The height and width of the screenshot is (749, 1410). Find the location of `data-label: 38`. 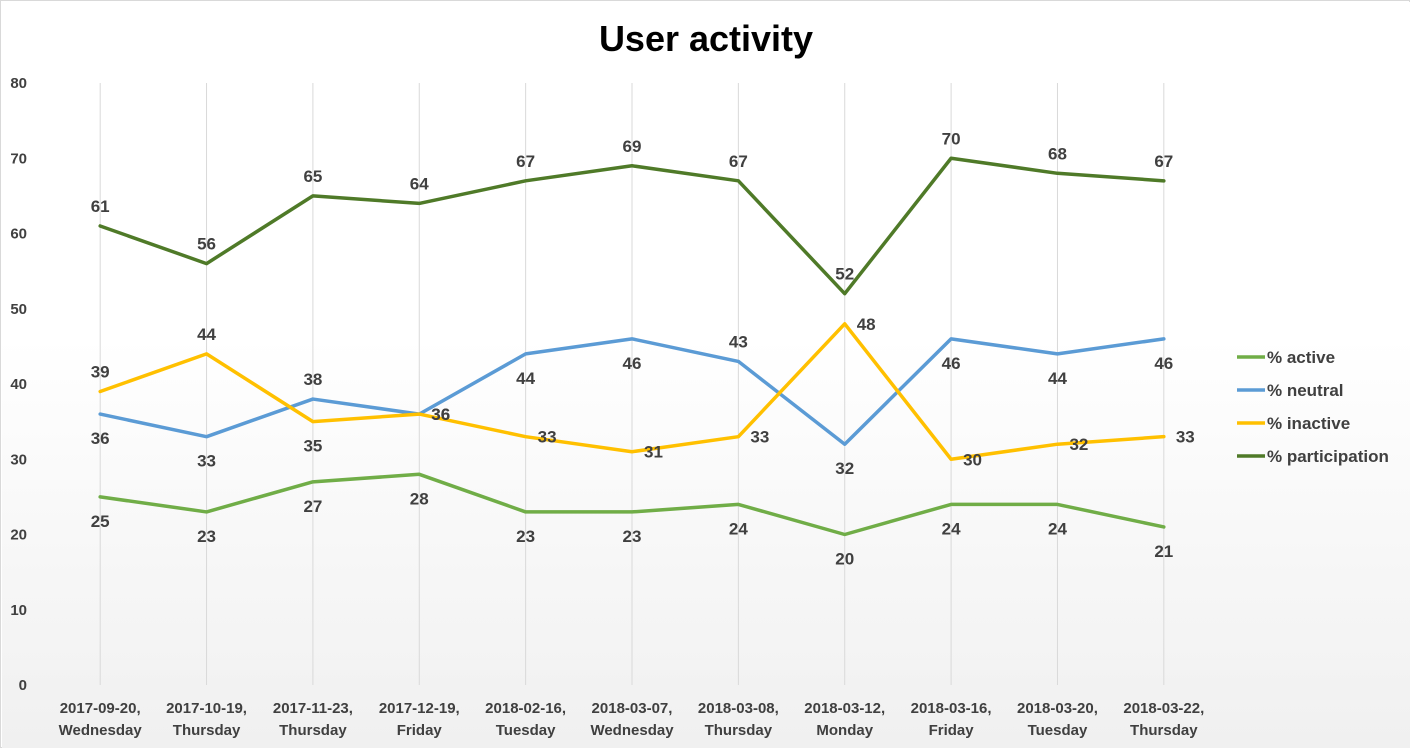

data-label: 38 is located at coordinates (312, 379).